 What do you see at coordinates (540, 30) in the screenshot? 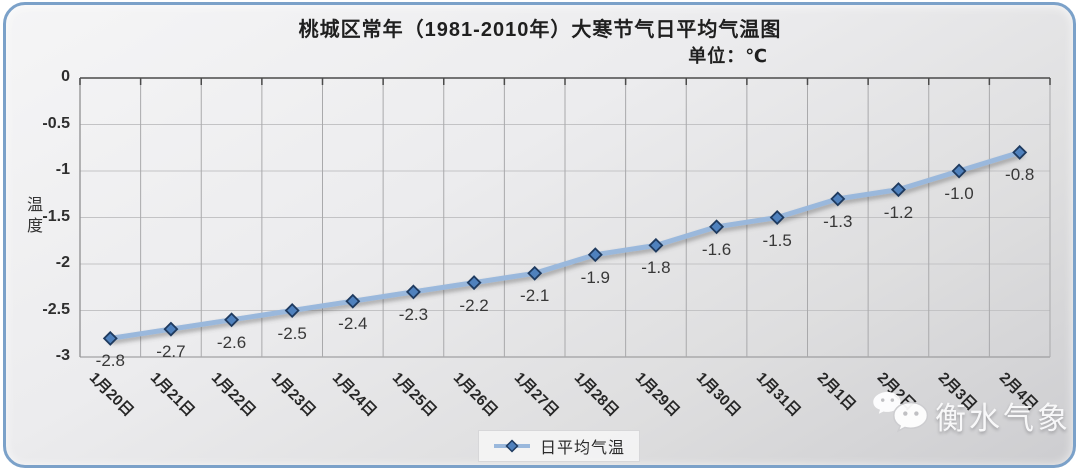
I see `chart-title: 桃城区常年（1981-2010年）大寒节气日平均气温图` at bounding box center [540, 30].